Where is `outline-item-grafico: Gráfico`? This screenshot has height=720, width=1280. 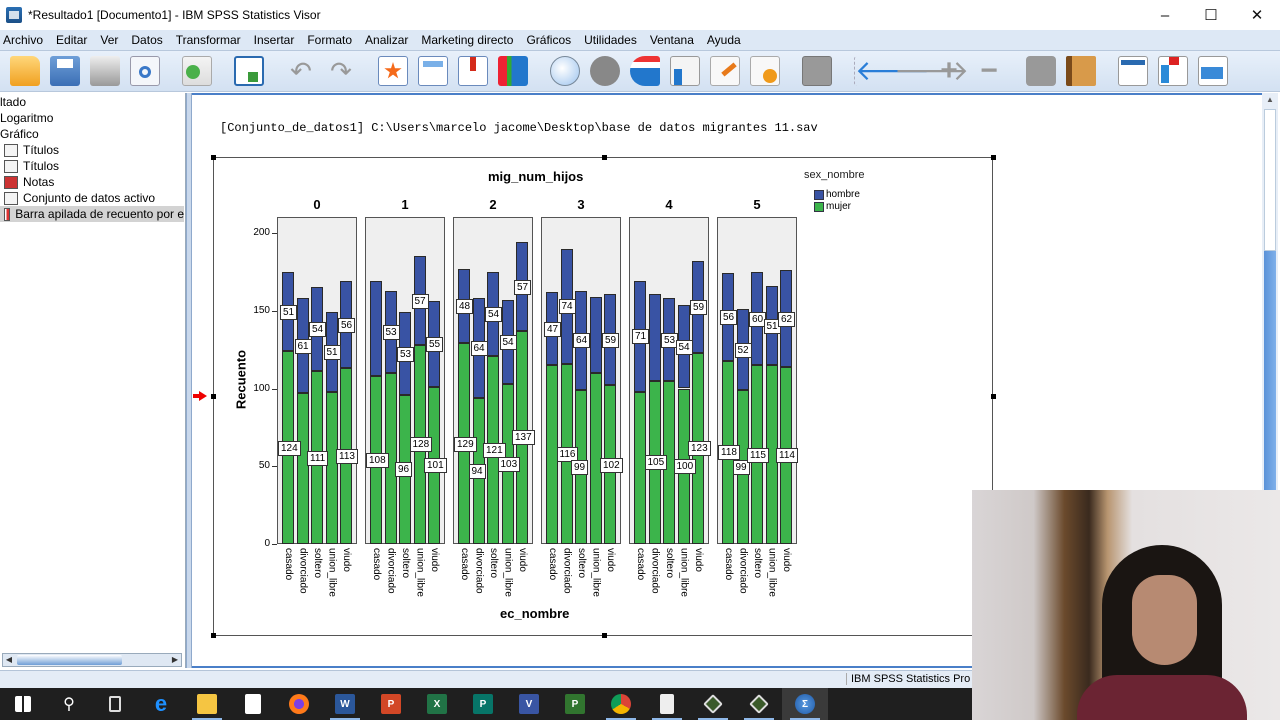
outline-item-grafico: Gráfico is located at coordinates (19, 134).